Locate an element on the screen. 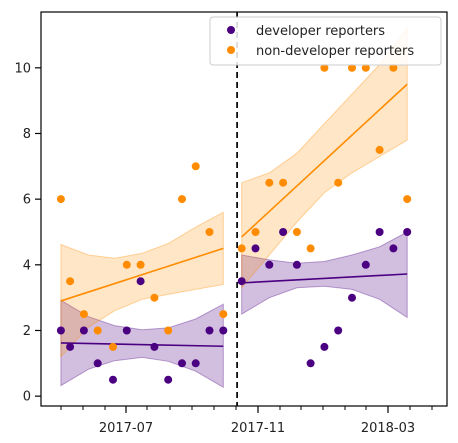 The width and height of the screenshot is (458, 443). y-tick-label-6: 6 is located at coordinates (27, 200).